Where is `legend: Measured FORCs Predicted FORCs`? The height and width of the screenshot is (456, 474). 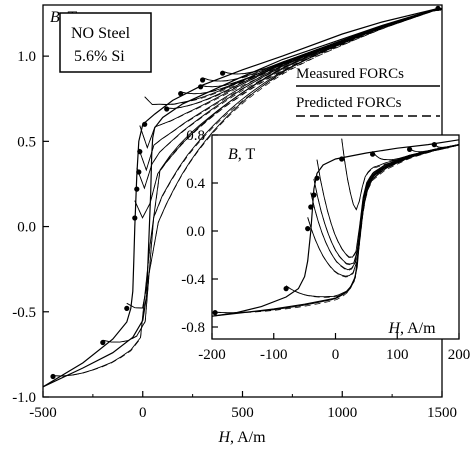 legend: Measured FORCs Predicted FORCs is located at coordinates (368, 91).